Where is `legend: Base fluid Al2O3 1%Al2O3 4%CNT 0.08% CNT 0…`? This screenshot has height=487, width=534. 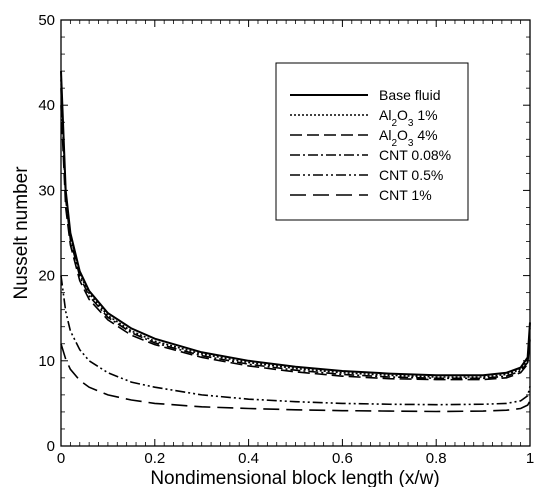 legend: Base fluid Al2O3 1%Al2O3 4%CNT 0.08% CNT 0… is located at coordinates (372, 141).